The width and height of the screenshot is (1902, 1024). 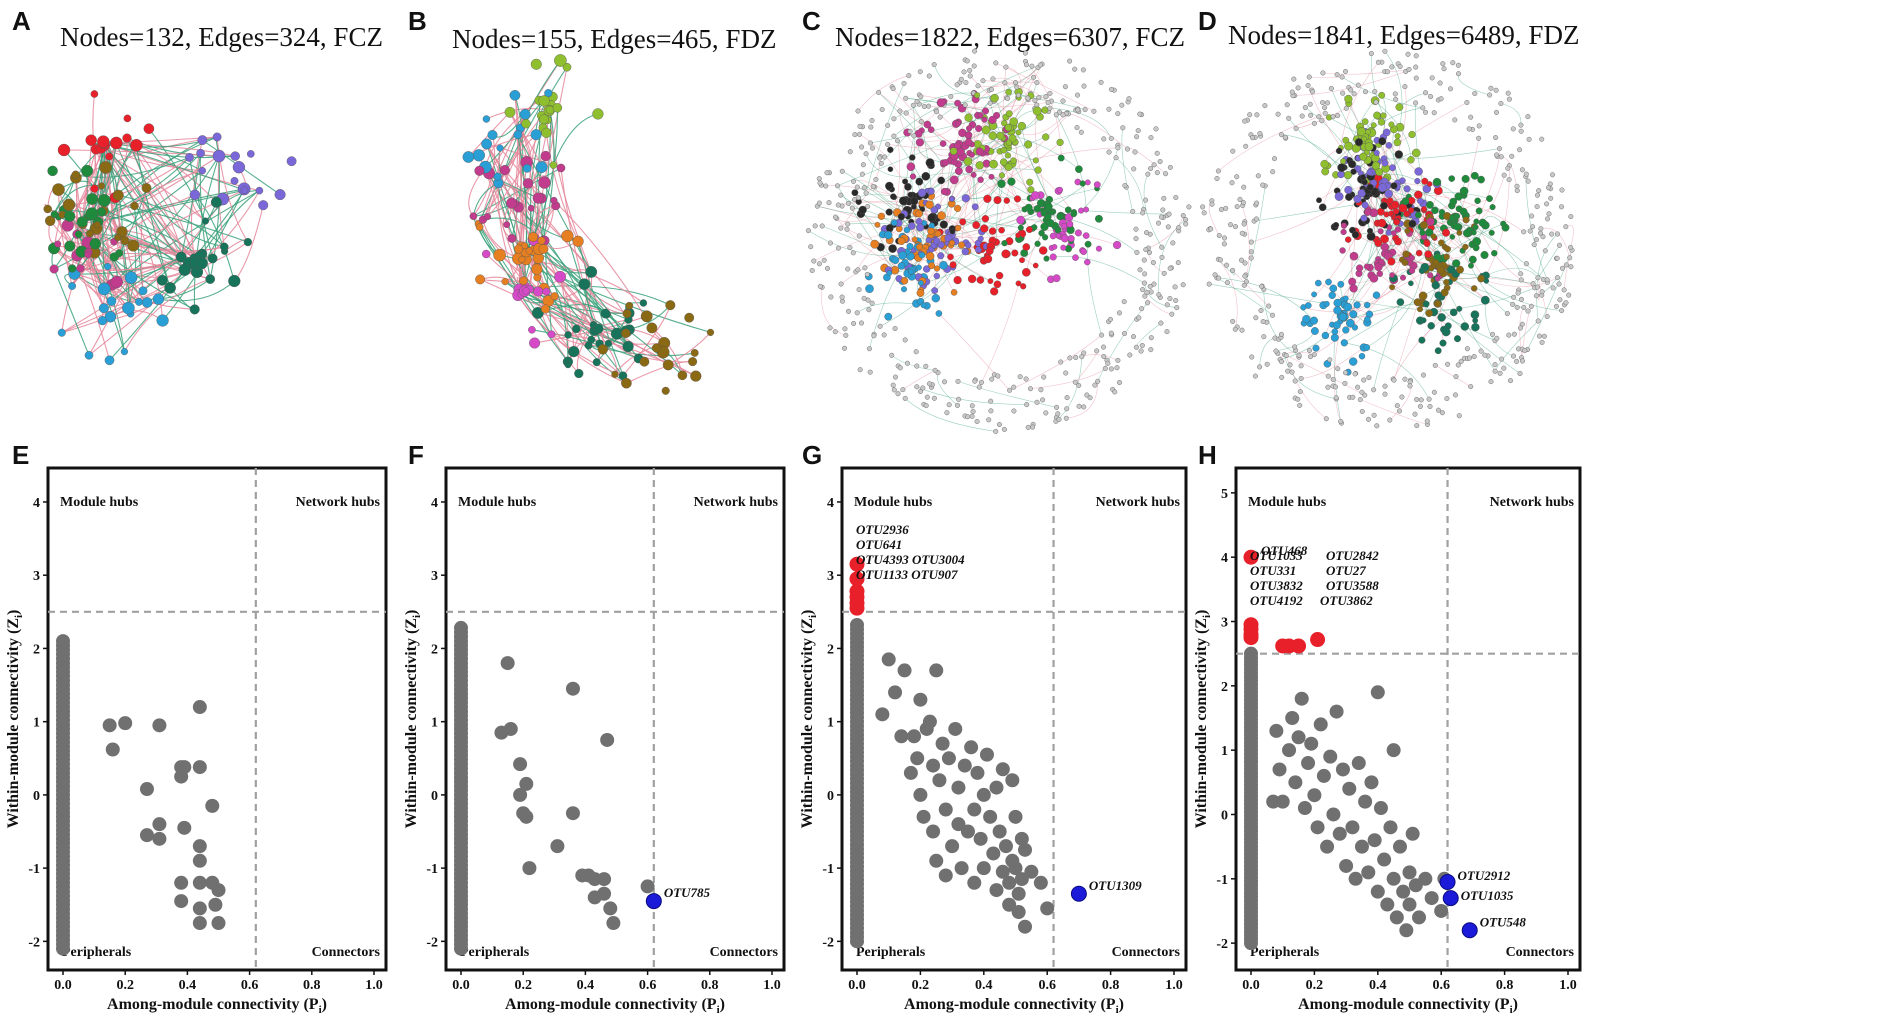 What do you see at coordinates (1224, 494) in the screenshot?
I see `y-tick-label: 5` at bounding box center [1224, 494].